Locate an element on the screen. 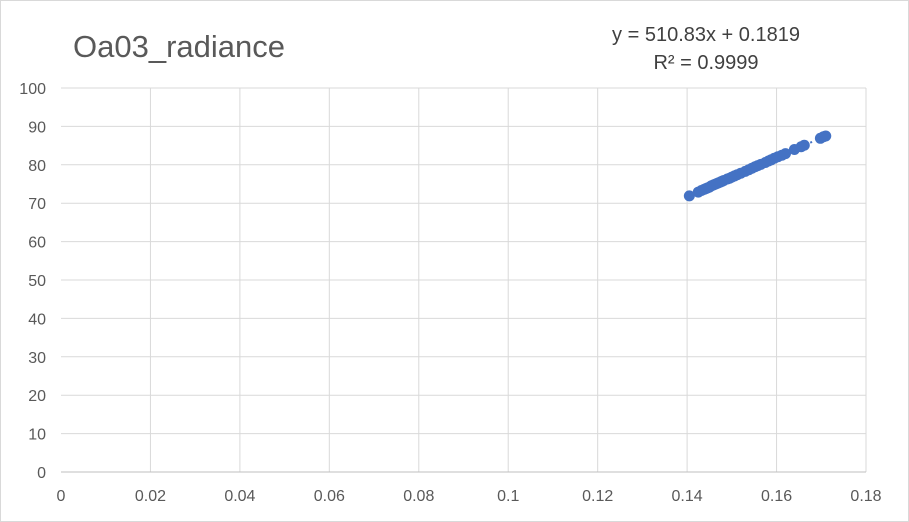 This screenshot has width=909, height=522. y-tick-label: 70 is located at coordinates (37, 204).